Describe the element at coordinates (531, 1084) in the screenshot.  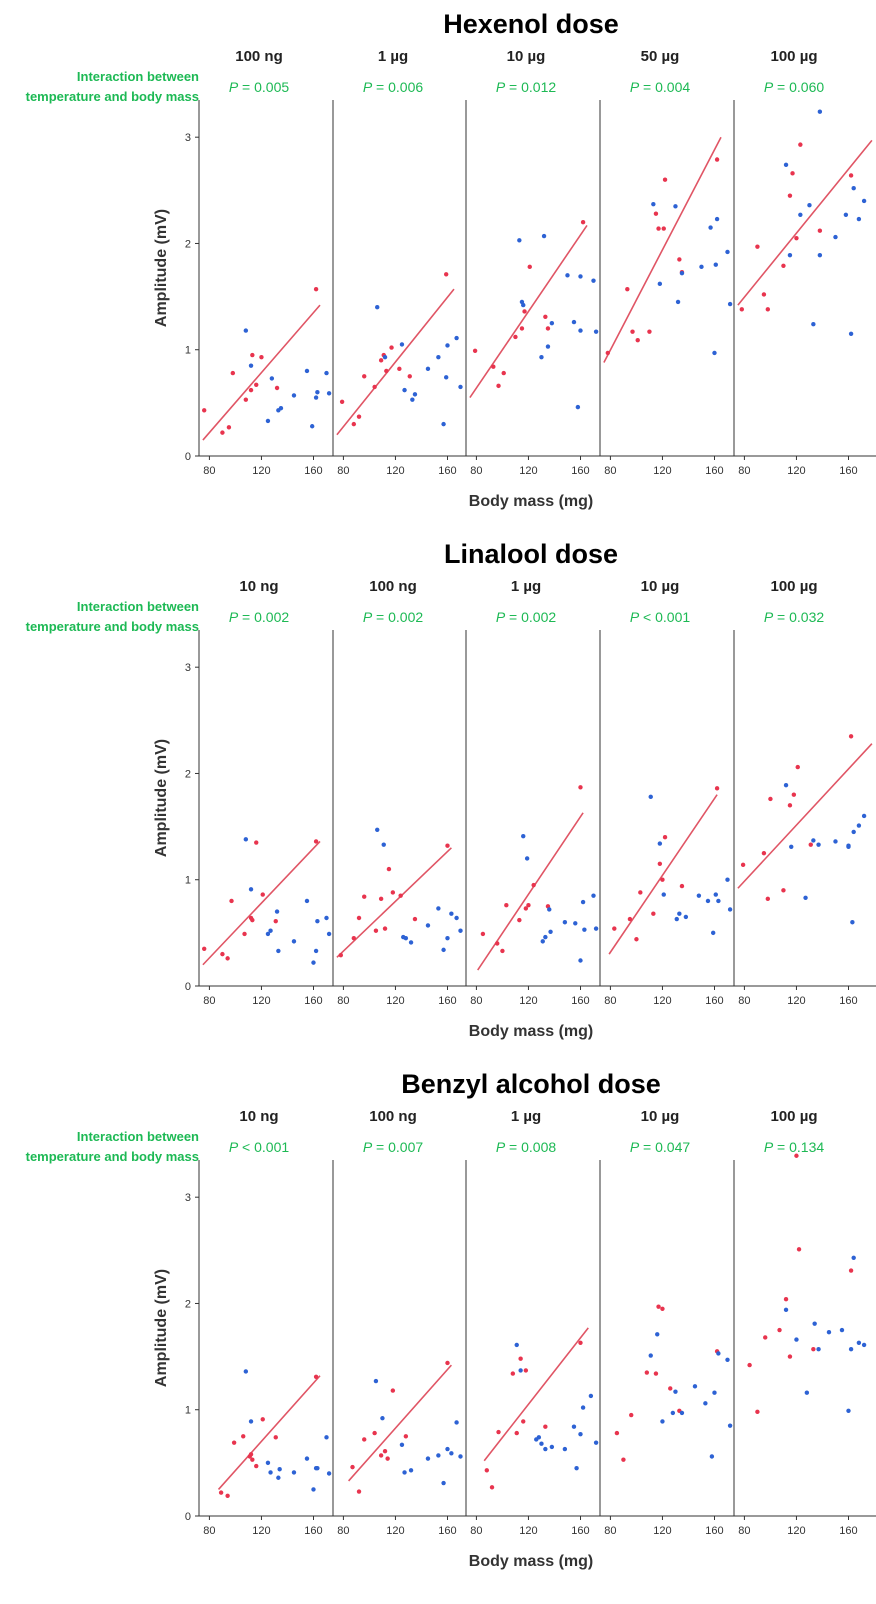
I see `section-title: Benzyl alcohol dose` at that location.